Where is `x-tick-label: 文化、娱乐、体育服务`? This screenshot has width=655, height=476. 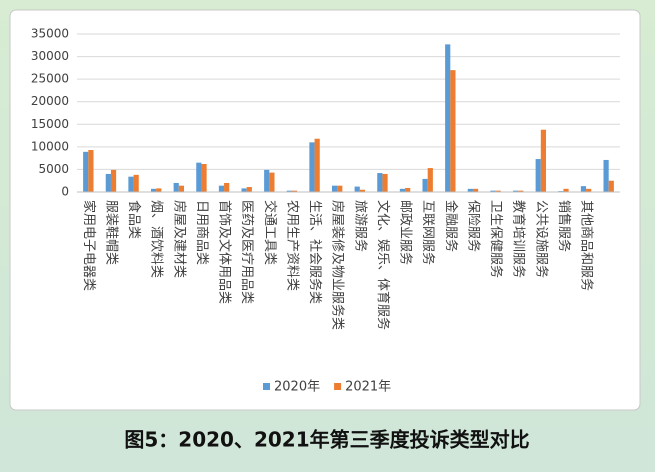
x-tick-label: 文化、娱乐、体育服务 is located at coordinates (383, 265).